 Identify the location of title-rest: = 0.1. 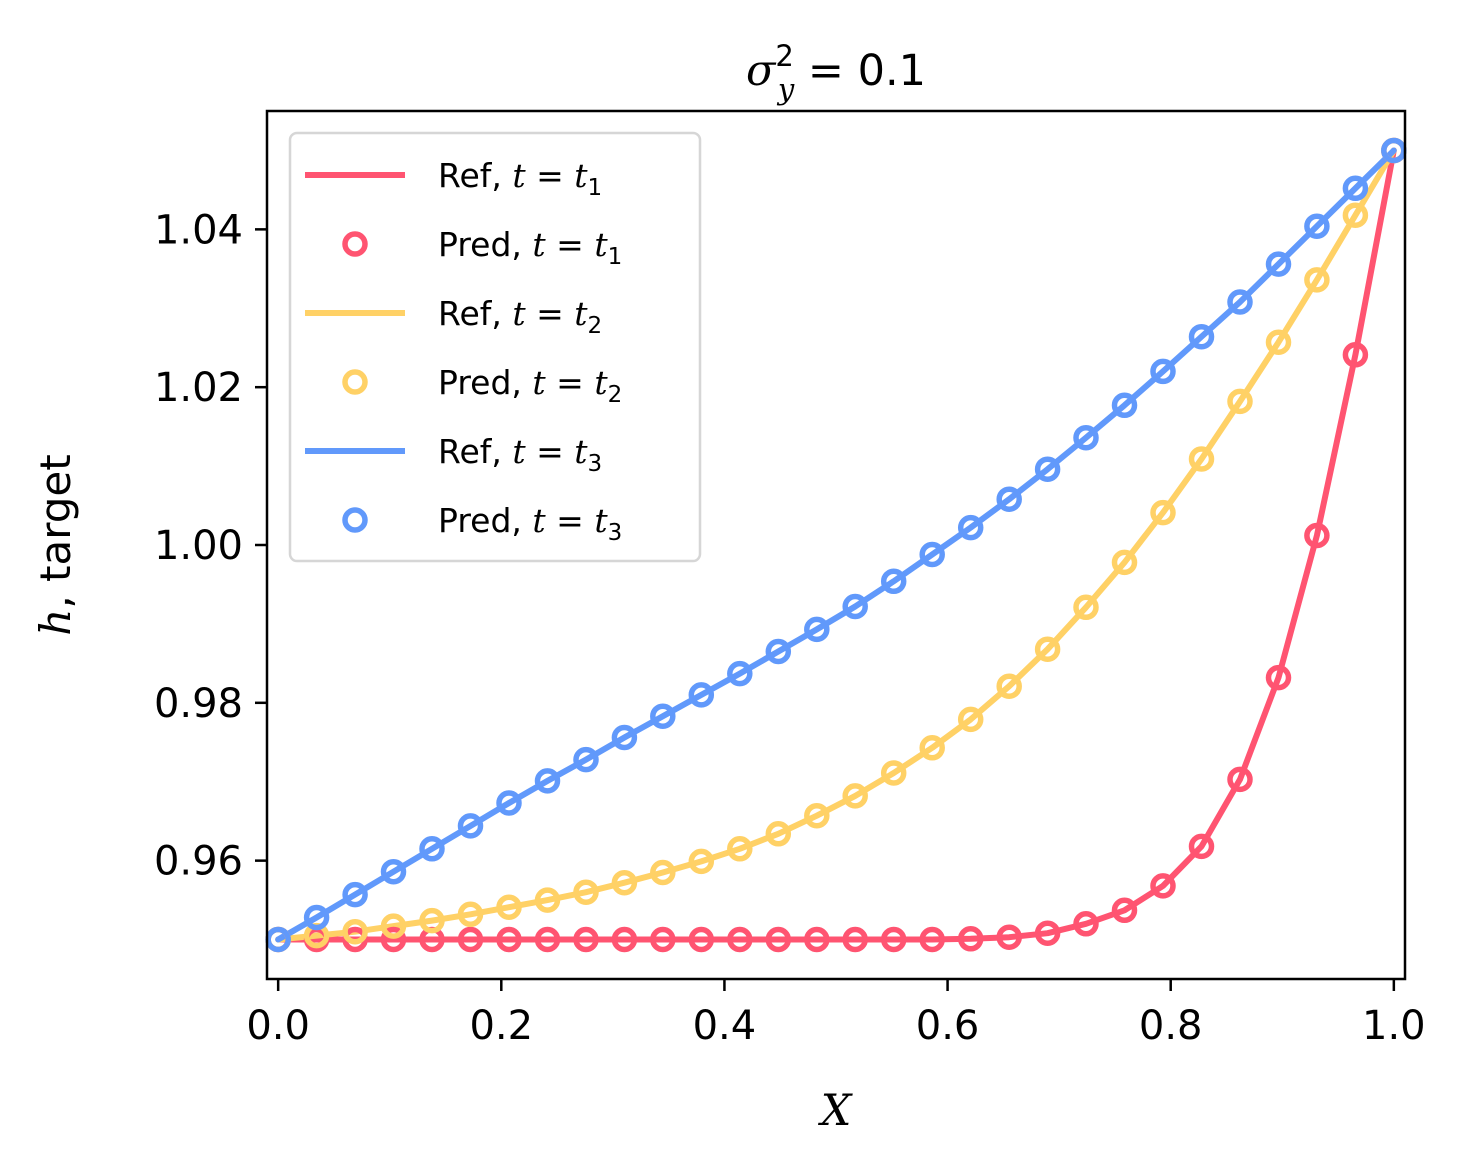
(860, 71).